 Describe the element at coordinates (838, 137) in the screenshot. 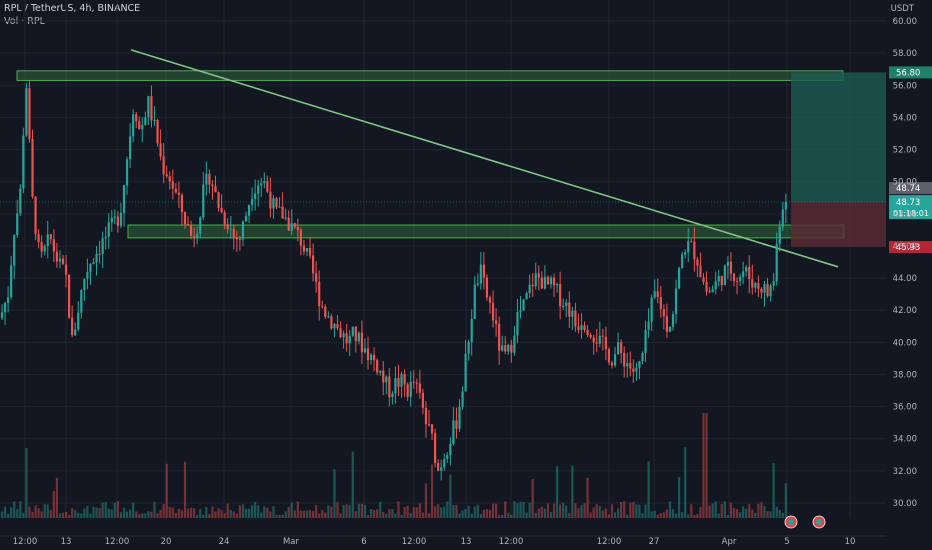

I see `target-zone` at that location.